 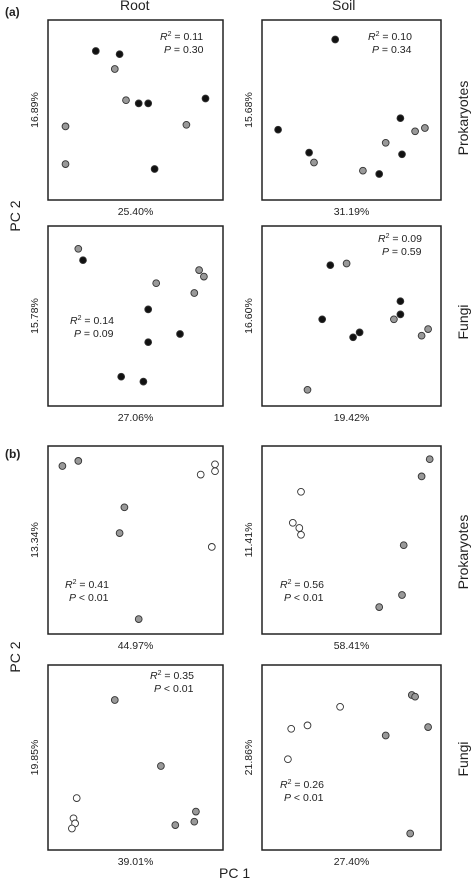 I want to click on x-axis-percent-label: 27.06%, so click(x=136, y=418).